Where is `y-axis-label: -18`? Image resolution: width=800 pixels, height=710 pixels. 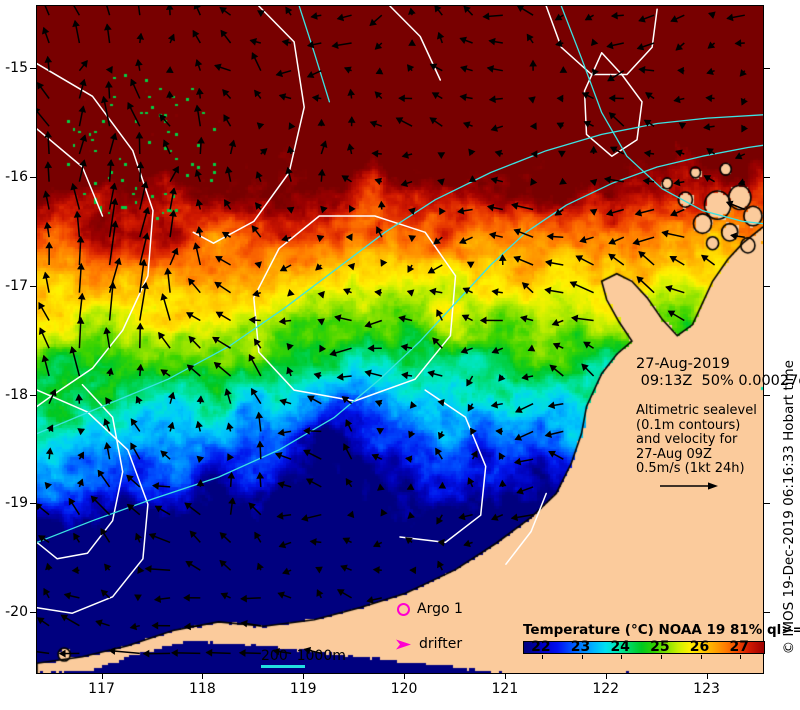 y-axis-label: -18 is located at coordinates (16, 394).